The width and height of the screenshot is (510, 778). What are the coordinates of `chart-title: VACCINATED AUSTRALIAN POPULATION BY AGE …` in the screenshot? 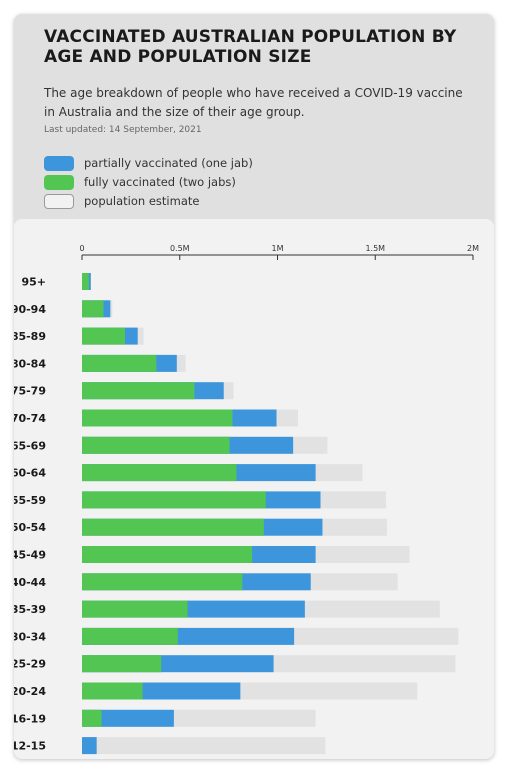 It's located at (250, 47).